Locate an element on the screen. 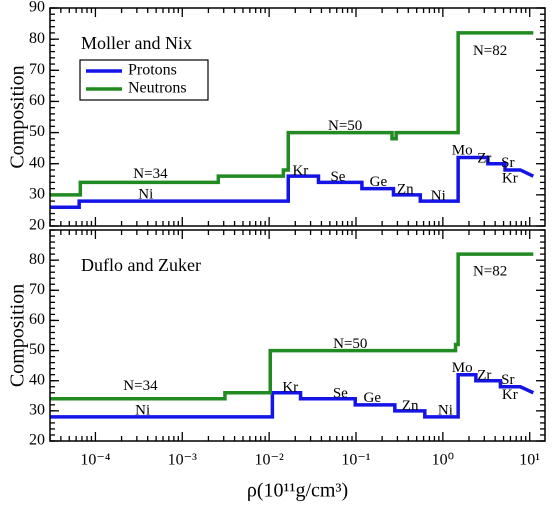 This screenshot has height=506, width=554. x-tick-label: 10⁻¹ is located at coordinates (355, 460).